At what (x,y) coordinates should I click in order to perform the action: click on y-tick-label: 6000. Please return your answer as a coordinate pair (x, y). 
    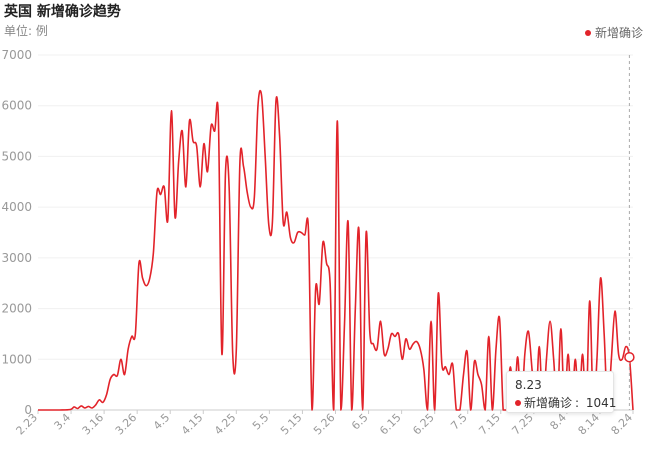
    Looking at the image, I should click on (16, 106).